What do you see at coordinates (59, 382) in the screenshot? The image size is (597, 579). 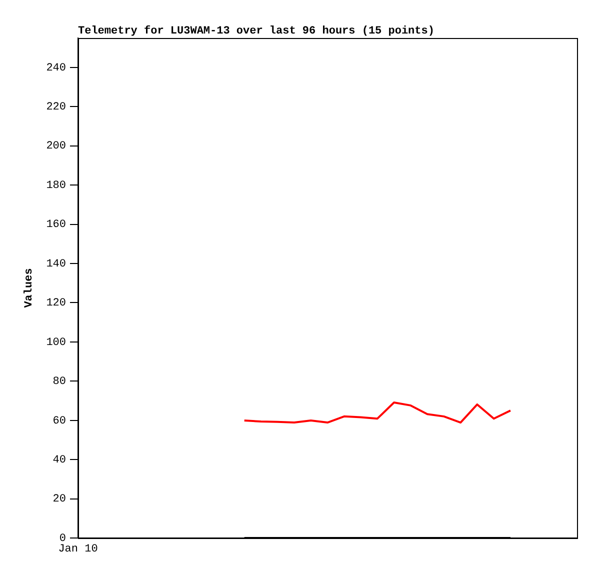 I see `y-tick-label: 80` at bounding box center [59, 382].